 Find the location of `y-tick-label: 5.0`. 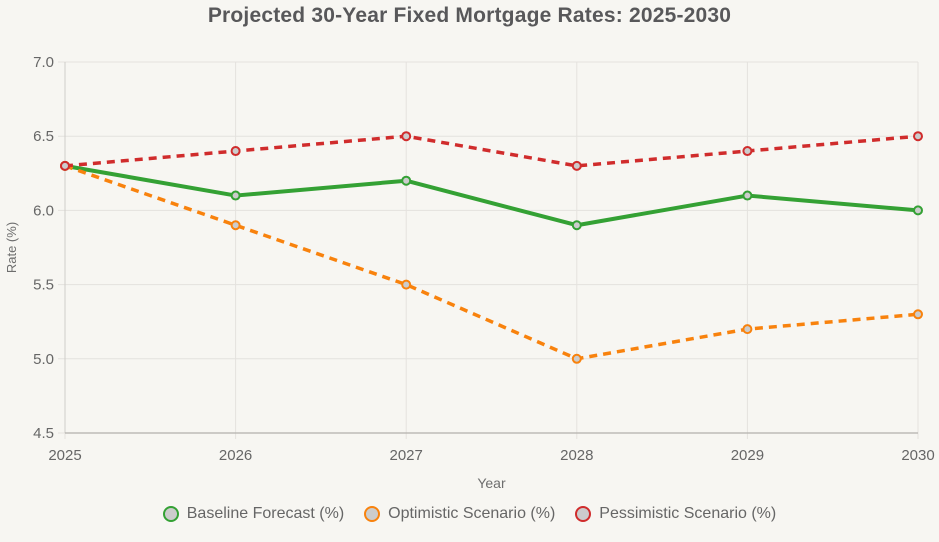

y-tick-label: 5.0 is located at coordinates (43, 359).